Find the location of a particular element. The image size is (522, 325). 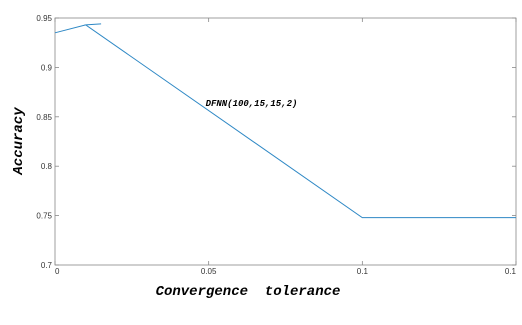

x-tick-label: 0 is located at coordinates (57, 271).